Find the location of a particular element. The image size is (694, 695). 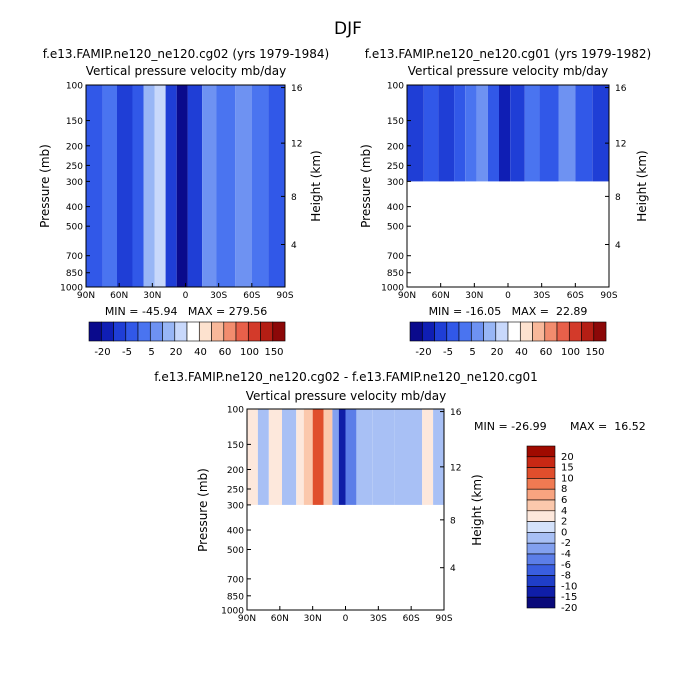

y2-tick-label: 12 is located at coordinates (455, 468).